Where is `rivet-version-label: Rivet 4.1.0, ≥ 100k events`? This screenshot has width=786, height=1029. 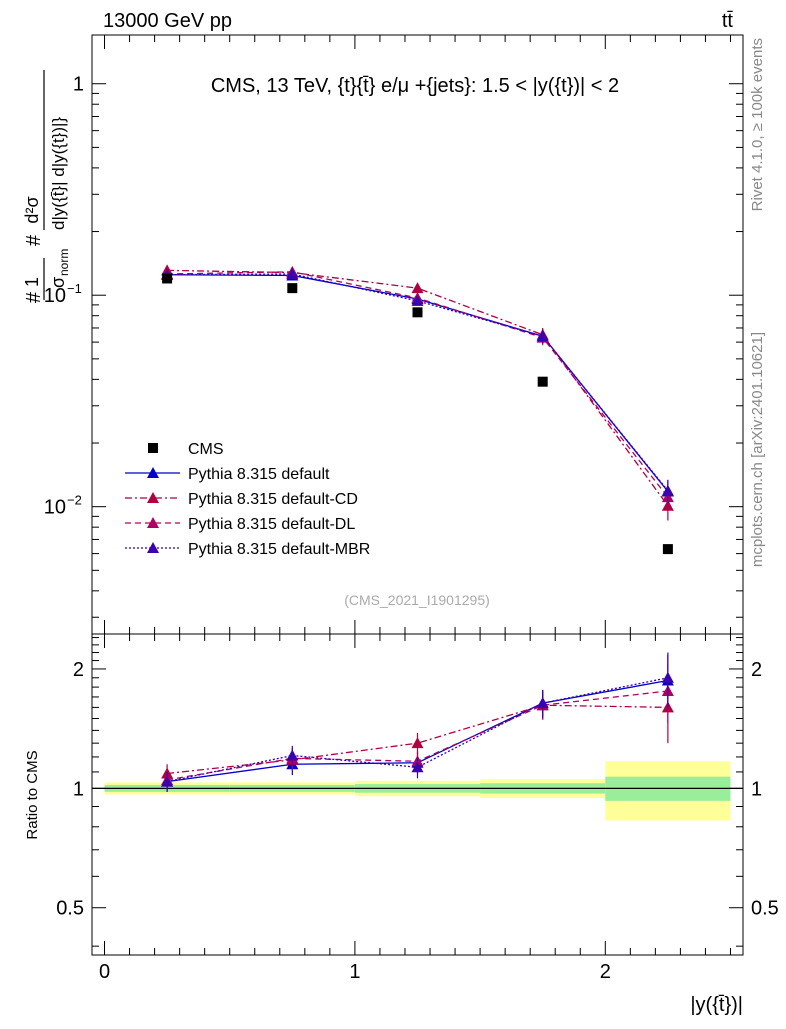 rivet-version-label: Rivet 4.1.0, ≥ 100k events is located at coordinates (757, 124).